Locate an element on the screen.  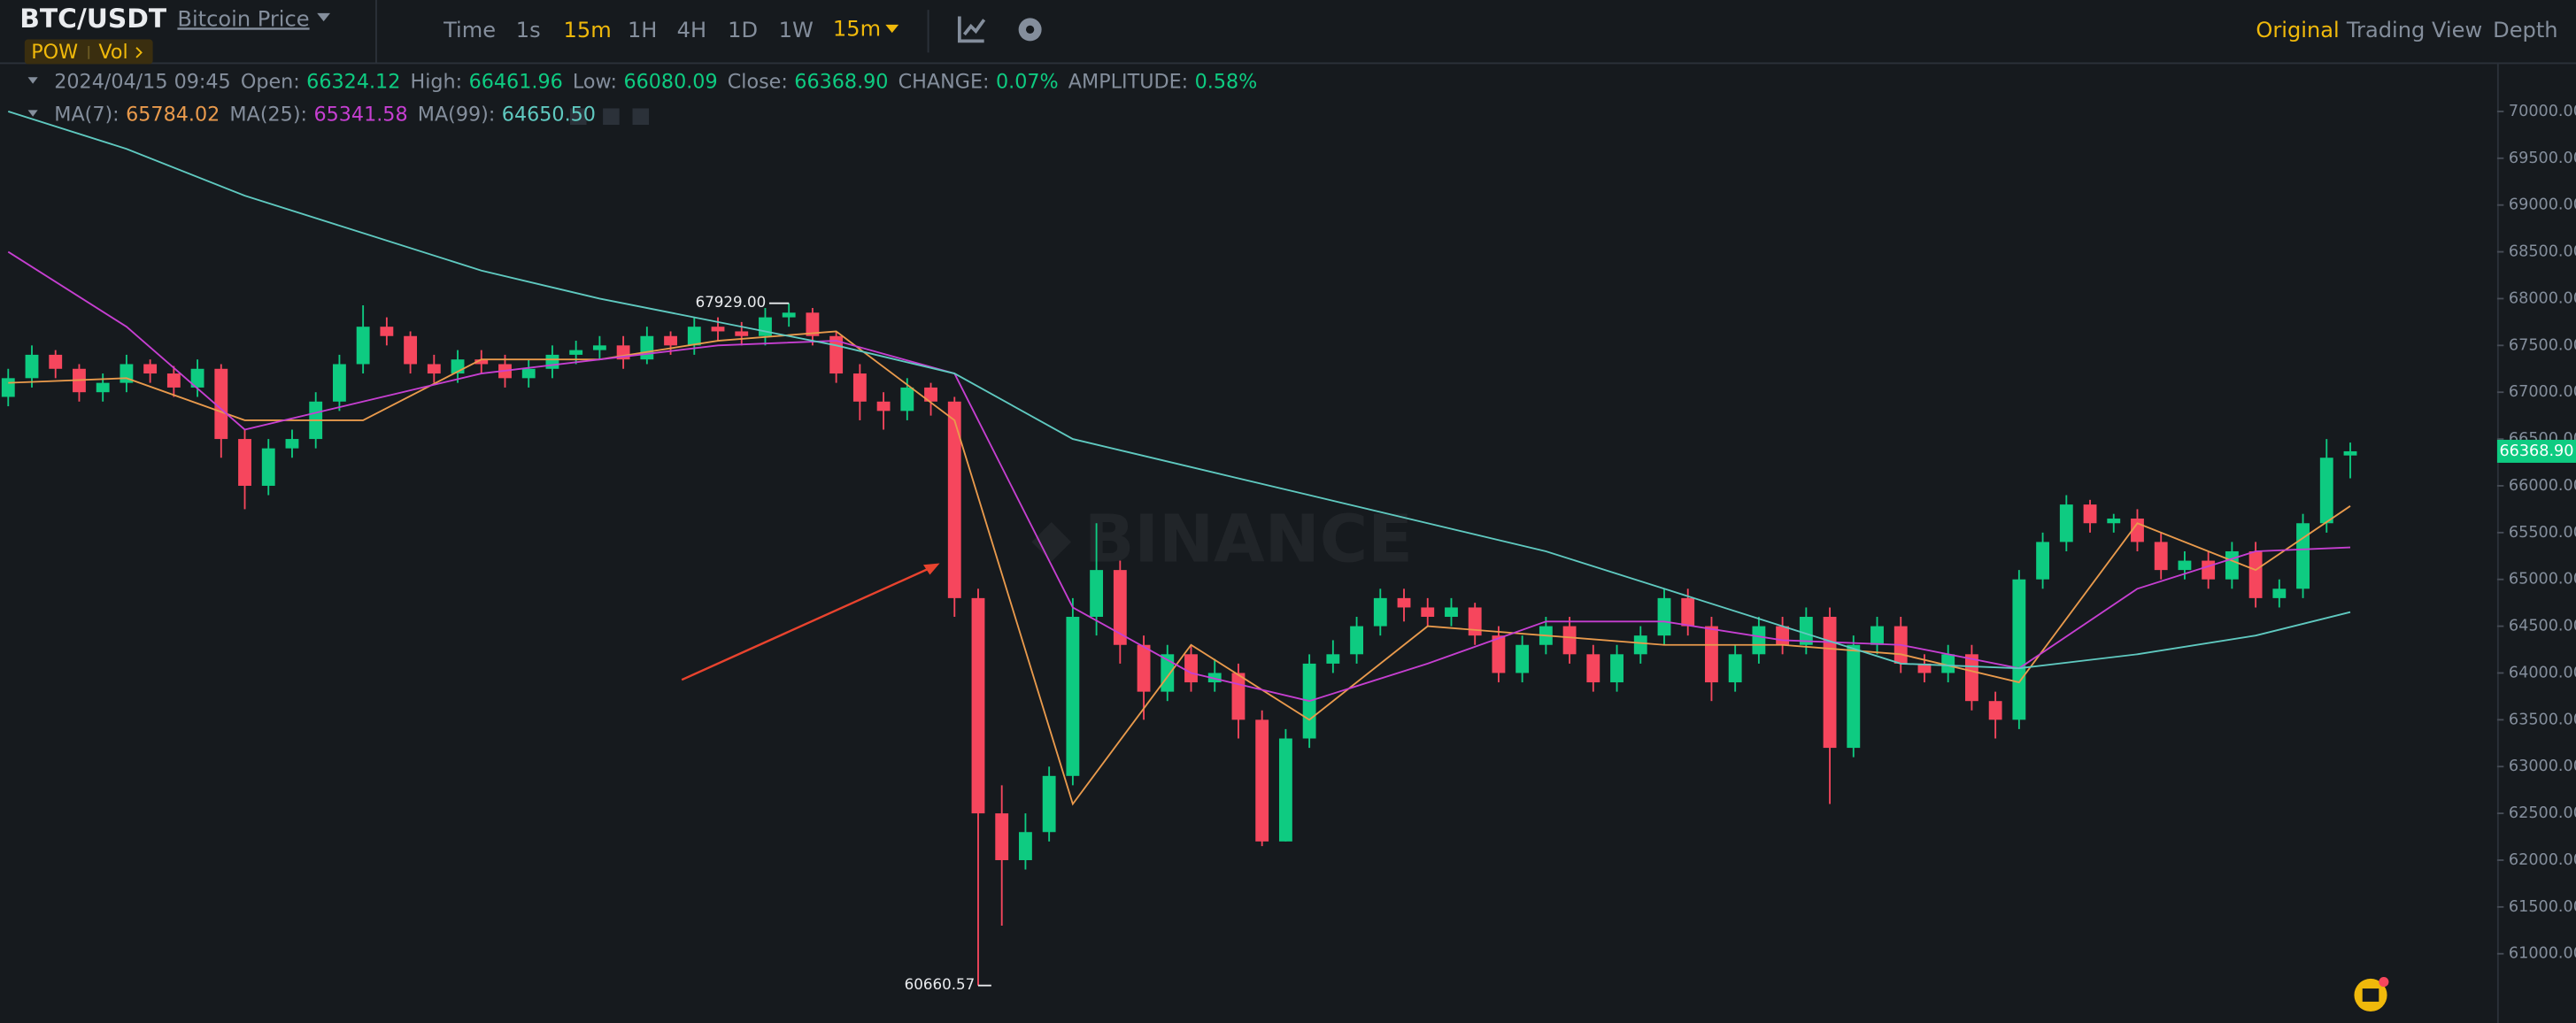
y-tick-label: 65500.00 is located at coordinates (2542, 533).